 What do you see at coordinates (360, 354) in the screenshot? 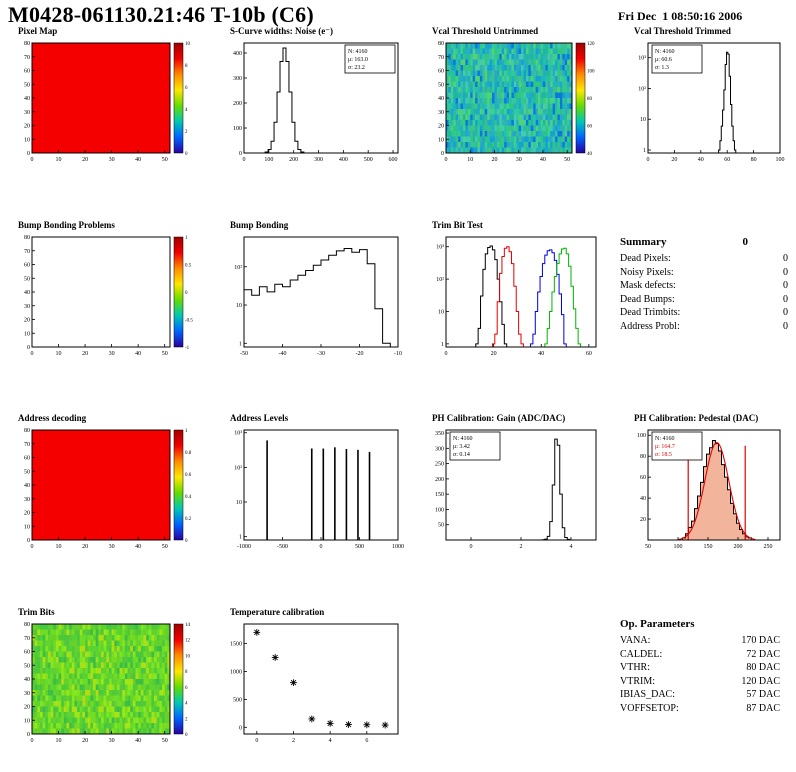
I see `svg-text: -20` at bounding box center [360, 354].